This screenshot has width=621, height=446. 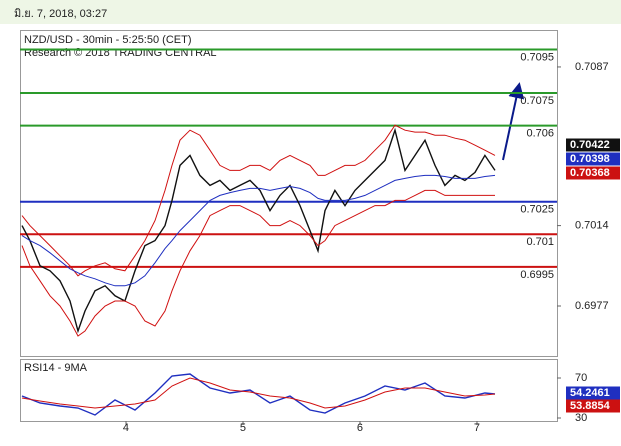 I want to click on price-tag-label: 0.70422, so click(x=590, y=145).